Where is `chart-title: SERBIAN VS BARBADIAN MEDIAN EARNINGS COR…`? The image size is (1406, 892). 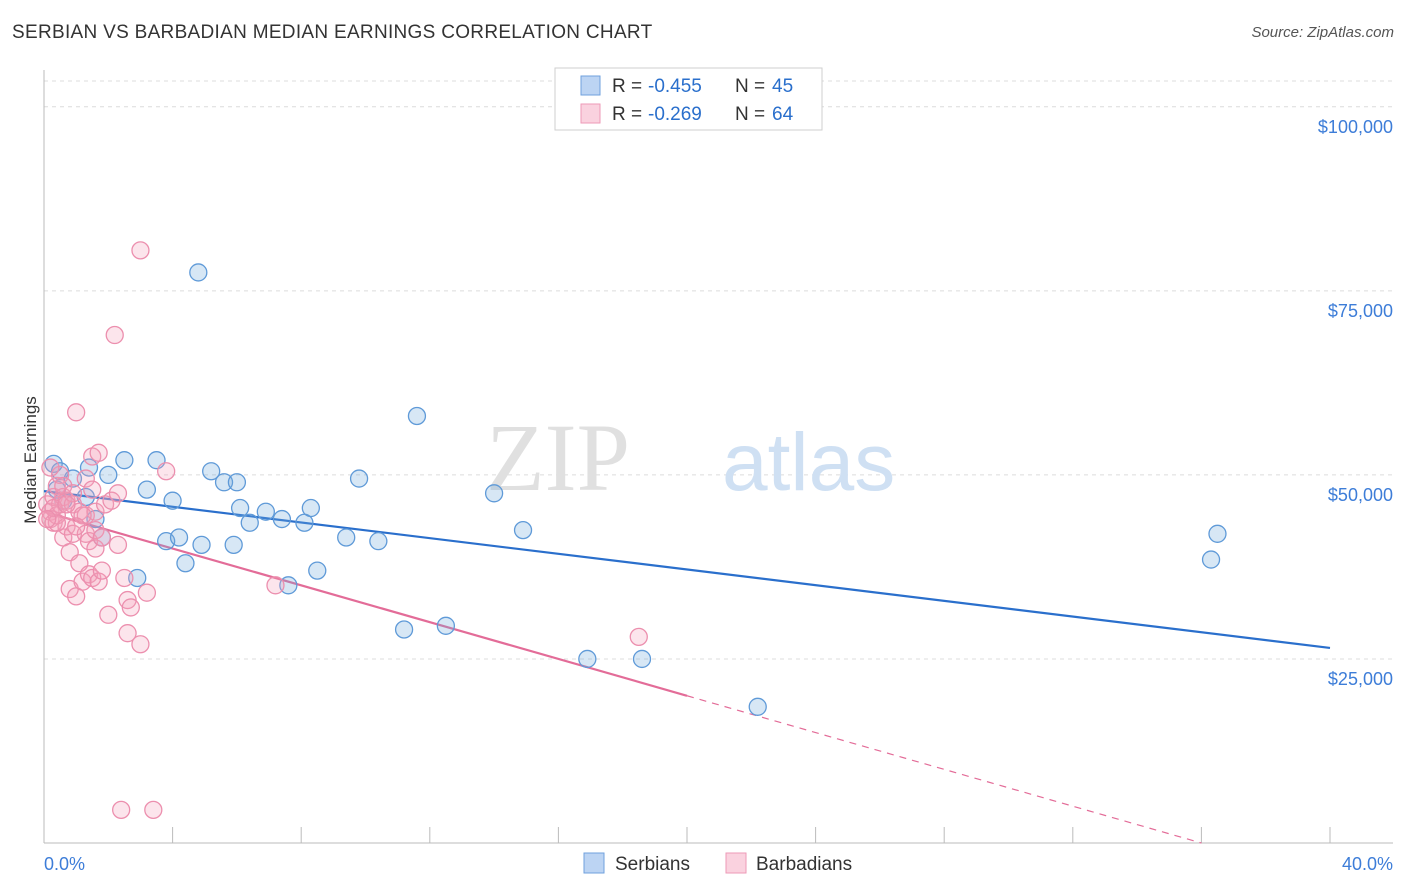 chart-title: SERBIAN VS BARBADIAN MEDIAN EARNINGS COR… is located at coordinates (332, 32).